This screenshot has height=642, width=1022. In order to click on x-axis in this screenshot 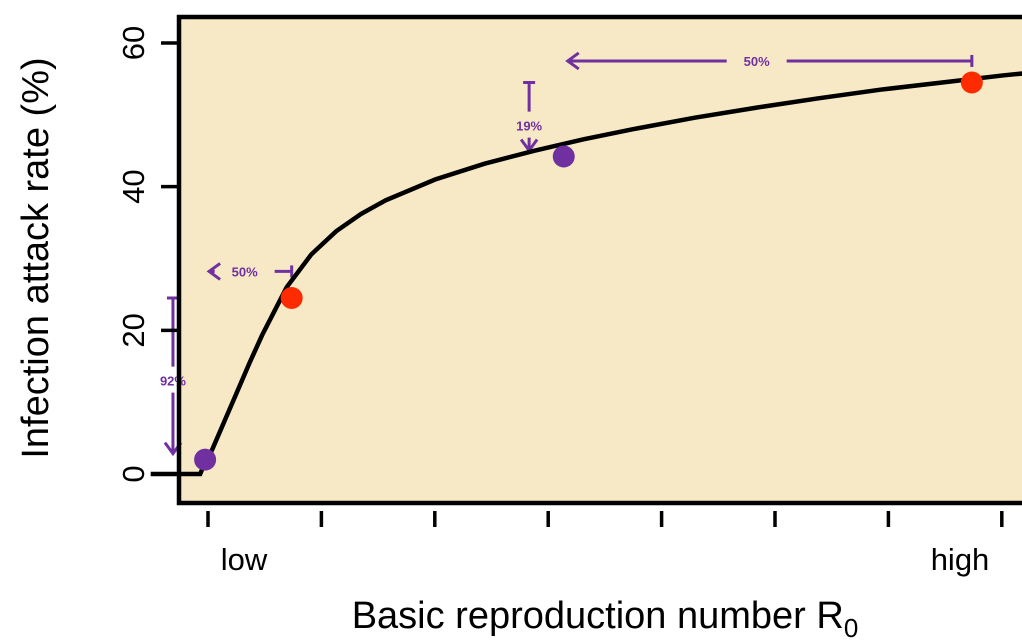, I will do `click(605, 519)`.